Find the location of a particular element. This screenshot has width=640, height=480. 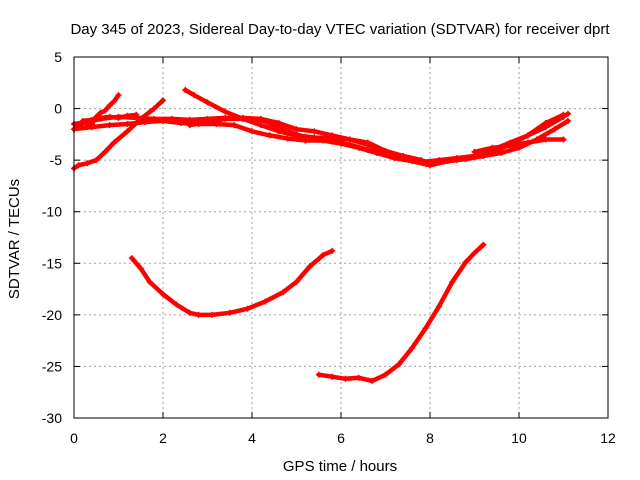

x-tick-label: 8 is located at coordinates (430, 438).